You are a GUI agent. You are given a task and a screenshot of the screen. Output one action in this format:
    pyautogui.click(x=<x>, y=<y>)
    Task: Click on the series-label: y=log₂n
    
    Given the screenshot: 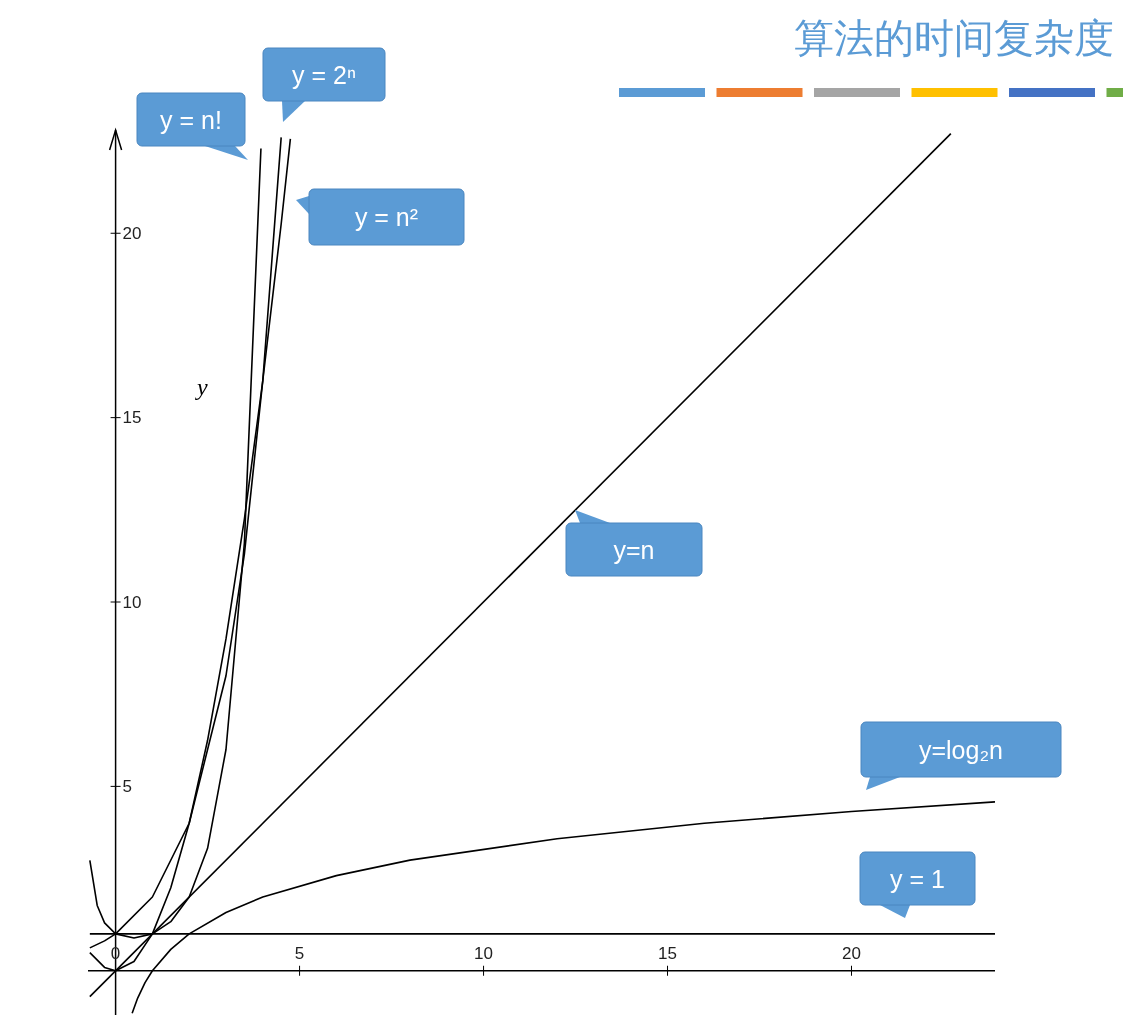 What is the action you would take?
    pyautogui.click(x=961, y=749)
    